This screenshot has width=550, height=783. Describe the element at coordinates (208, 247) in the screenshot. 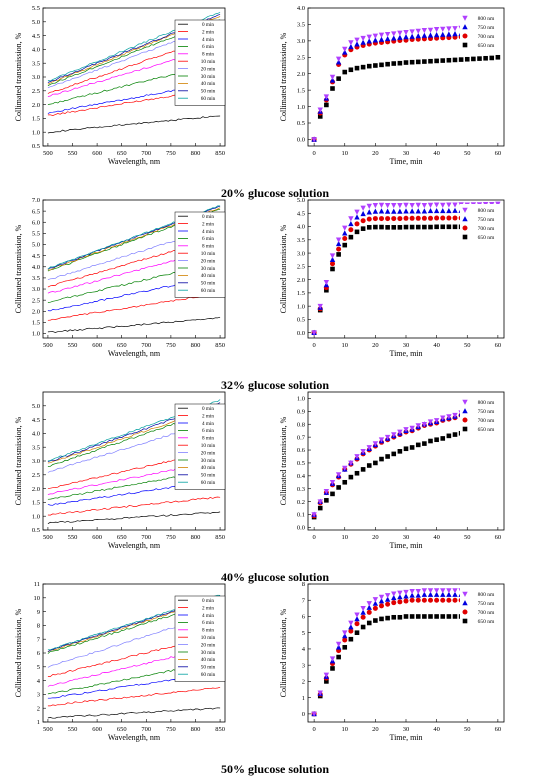

I see `legend-label: 8 min` at that location.